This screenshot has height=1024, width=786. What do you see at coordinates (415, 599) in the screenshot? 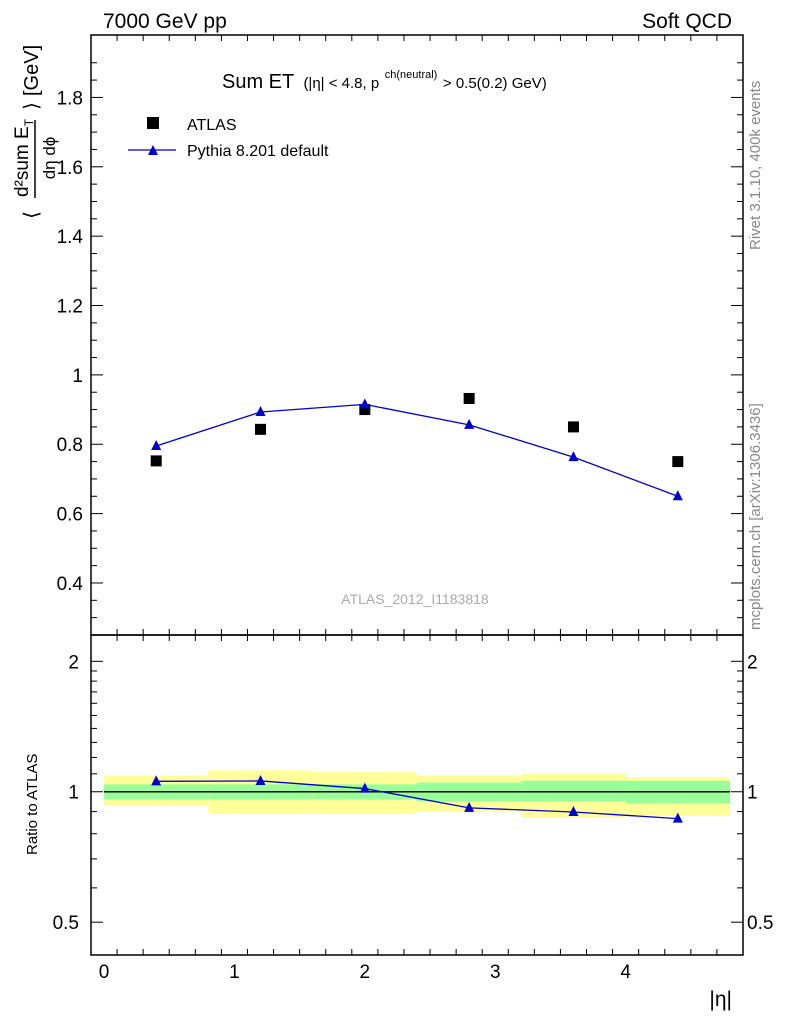
I see `analysis-watermark: ATLAS_2012_I1183818` at bounding box center [415, 599].